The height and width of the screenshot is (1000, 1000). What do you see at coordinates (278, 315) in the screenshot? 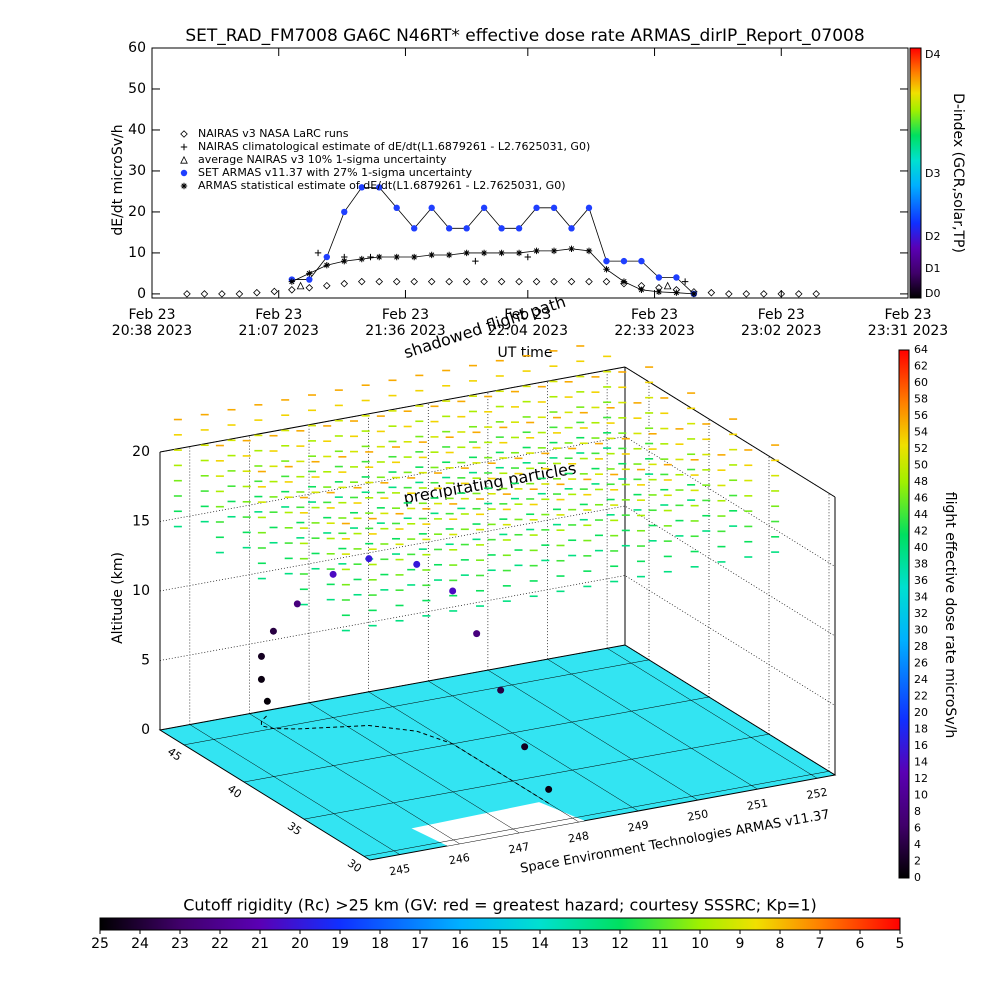
I see `x-tick-label: Feb 23` at bounding box center [278, 315].